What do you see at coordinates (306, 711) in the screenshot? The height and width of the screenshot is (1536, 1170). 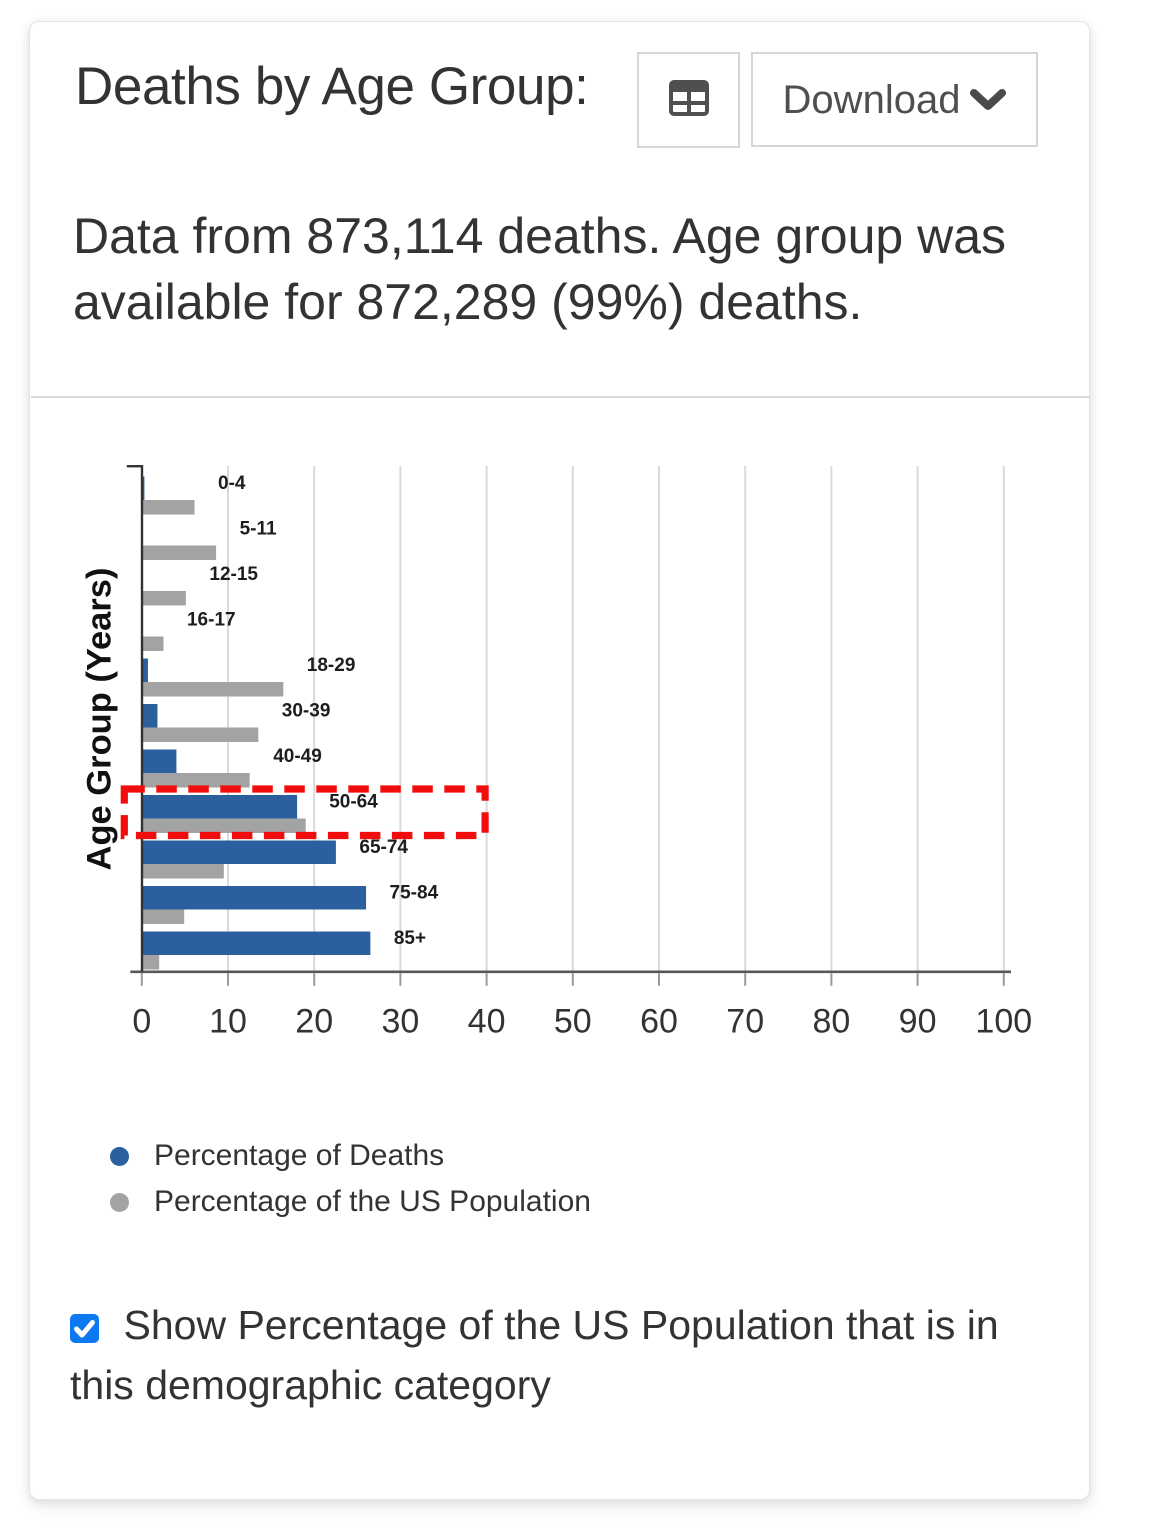 I see `category-label-30-39: 30-39` at bounding box center [306, 711].